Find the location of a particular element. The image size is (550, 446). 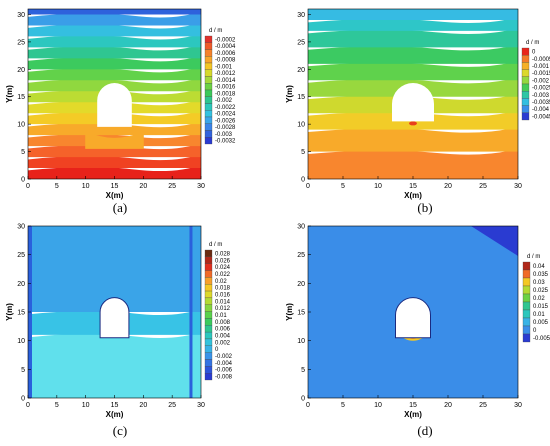

y-axis-label: Y(m) is located at coordinates (289, 312).